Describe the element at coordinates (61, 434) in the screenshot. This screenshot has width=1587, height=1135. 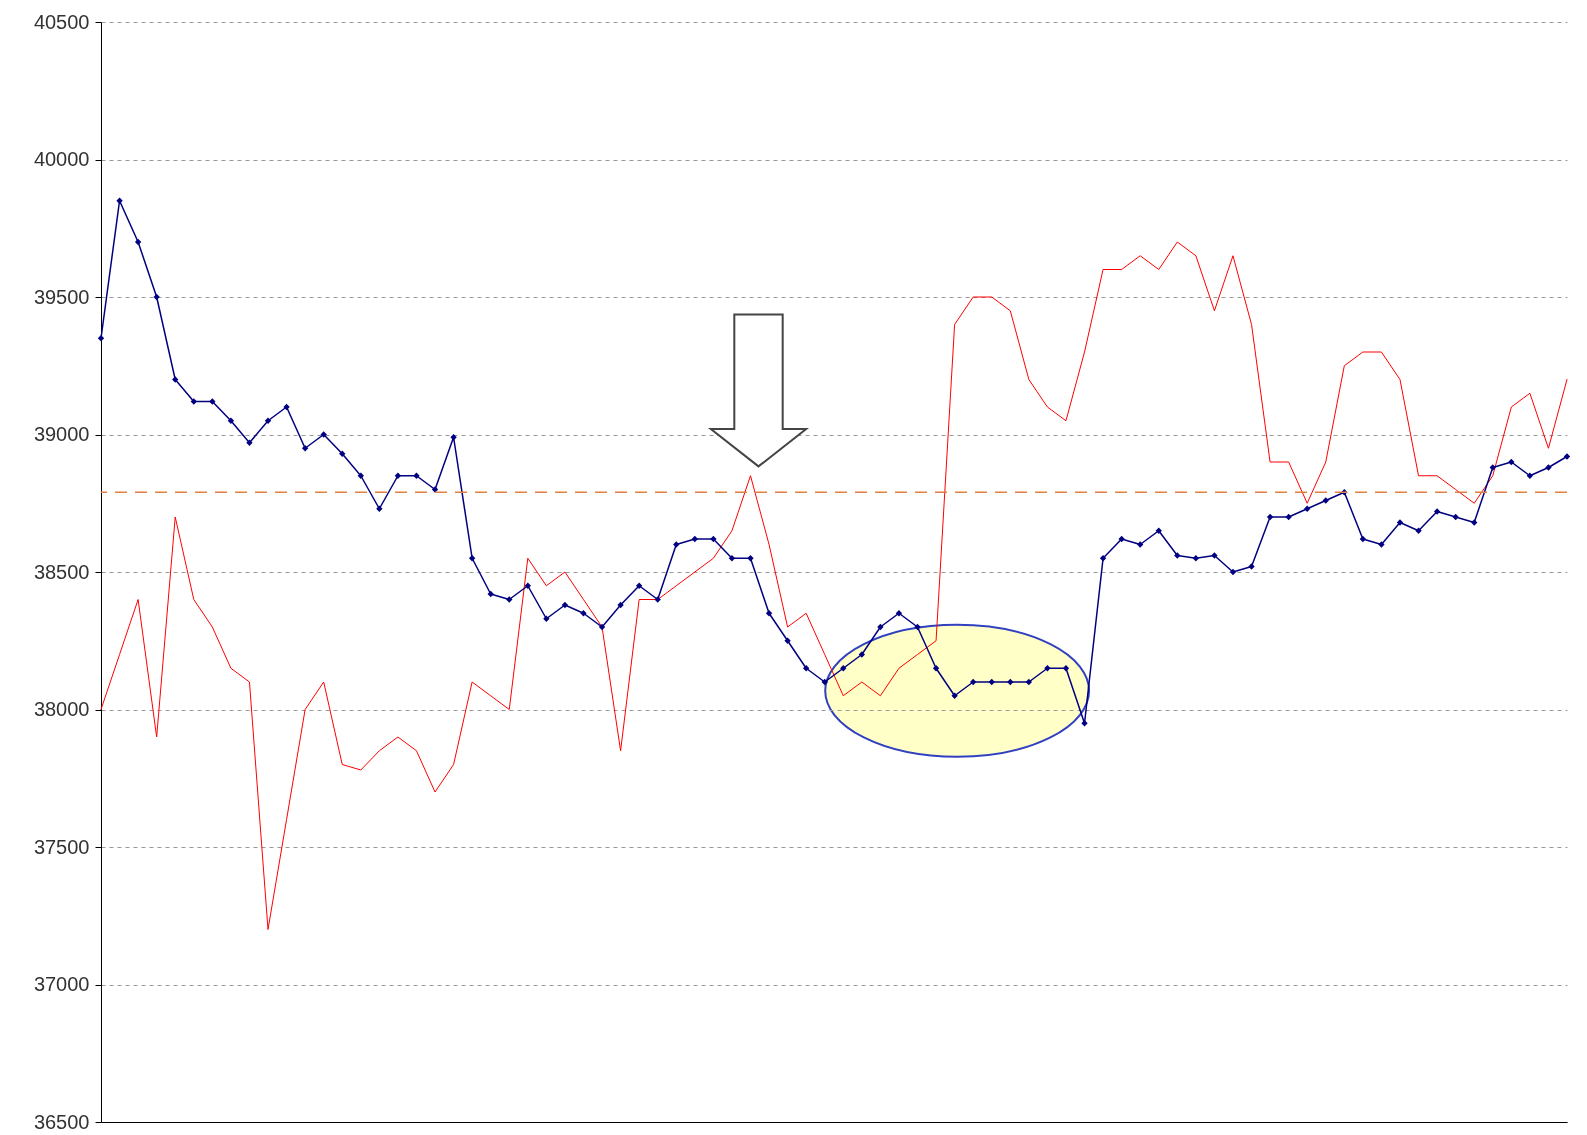
I see `y-tick-label: 39000` at that location.